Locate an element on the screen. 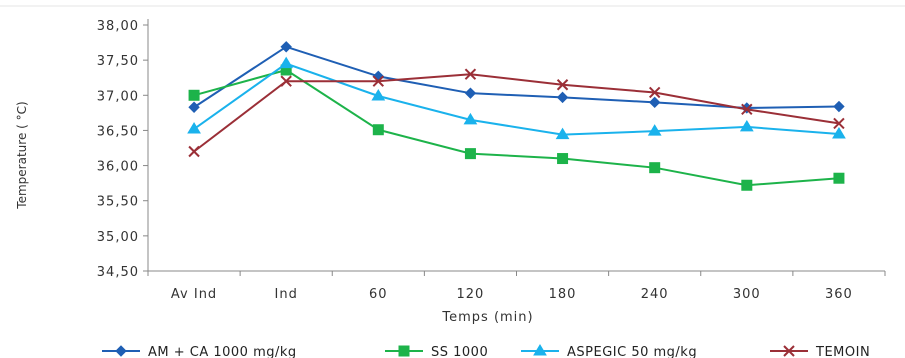 Image resolution: width=905 pixels, height=358 pixels. legend-label: SS 1000 is located at coordinates (459, 351).